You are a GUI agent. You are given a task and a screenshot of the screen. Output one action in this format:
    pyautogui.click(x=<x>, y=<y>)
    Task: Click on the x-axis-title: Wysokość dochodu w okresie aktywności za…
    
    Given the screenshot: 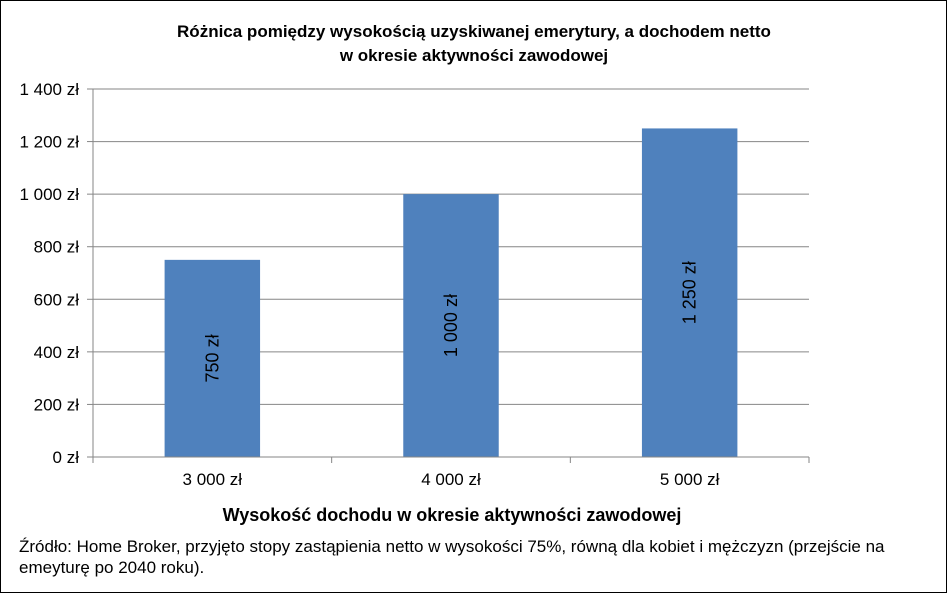 What is the action you would take?
    pyautogui.click(x=452, y=515)
    